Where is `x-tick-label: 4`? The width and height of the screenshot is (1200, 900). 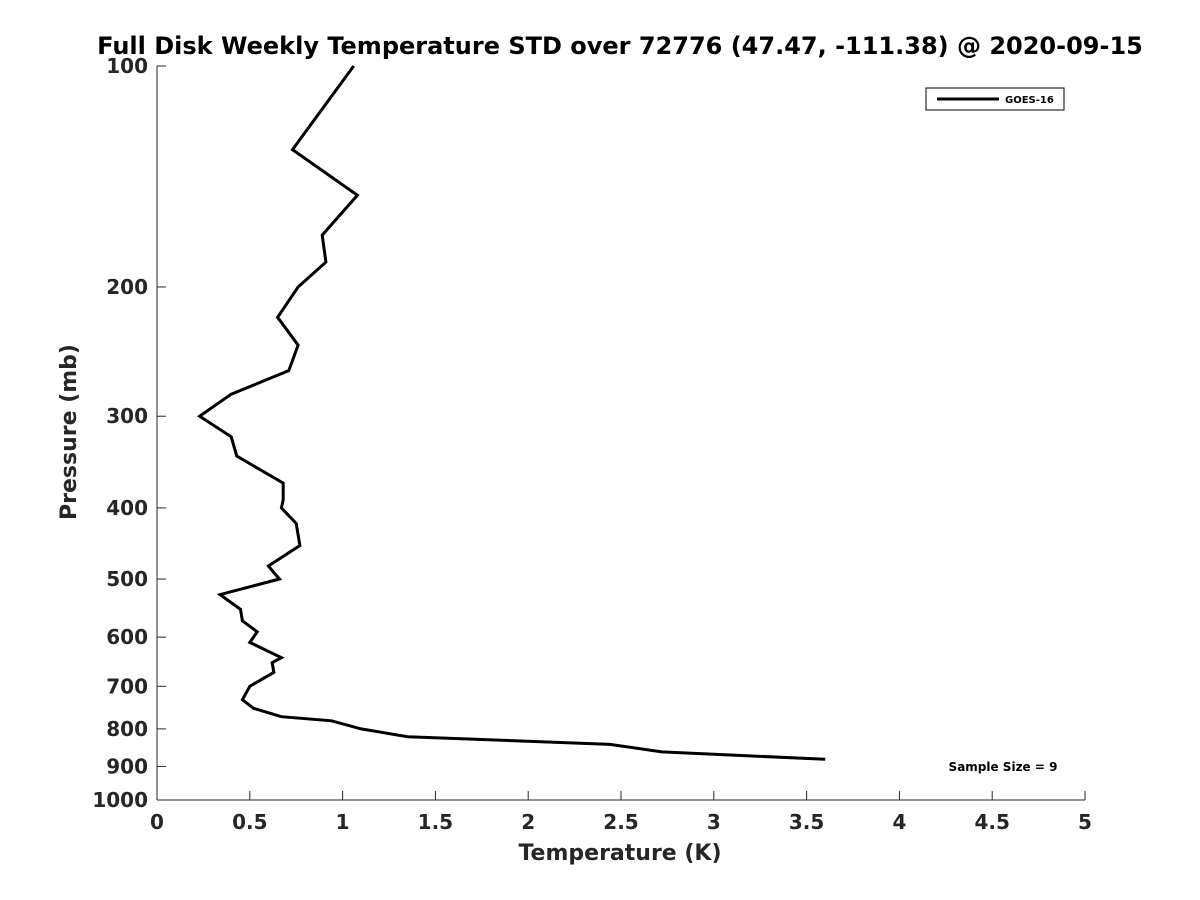 x-tick-label: 4 is located at coordinates (899, 822).